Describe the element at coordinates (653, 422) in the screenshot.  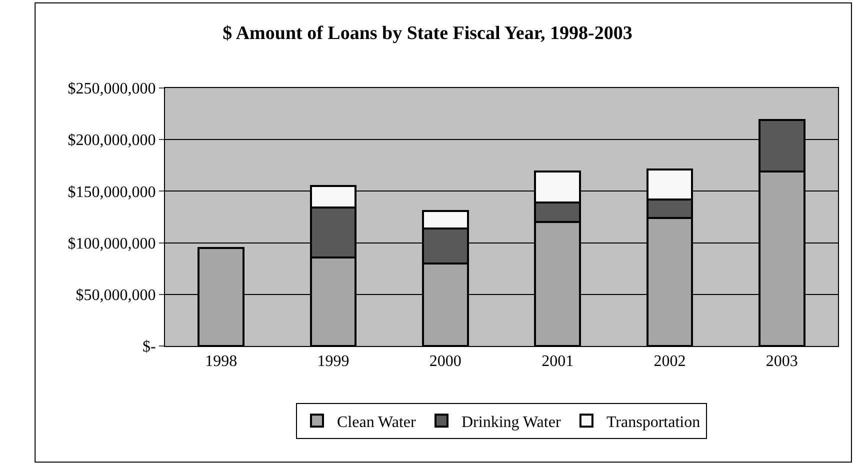
I see `legend-label: Transportation` at that location.